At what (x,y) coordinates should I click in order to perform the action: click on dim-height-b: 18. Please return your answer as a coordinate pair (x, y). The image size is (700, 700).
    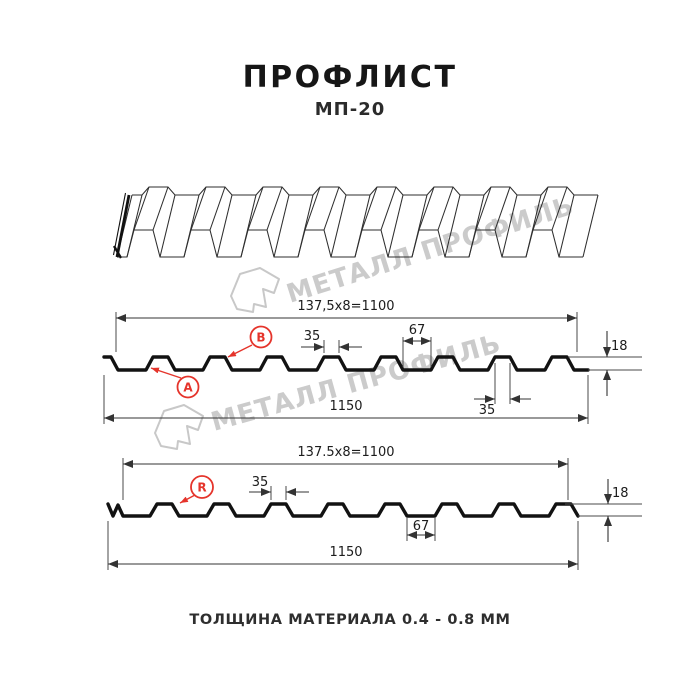
    Looking at the image, I should click on (620, 493).